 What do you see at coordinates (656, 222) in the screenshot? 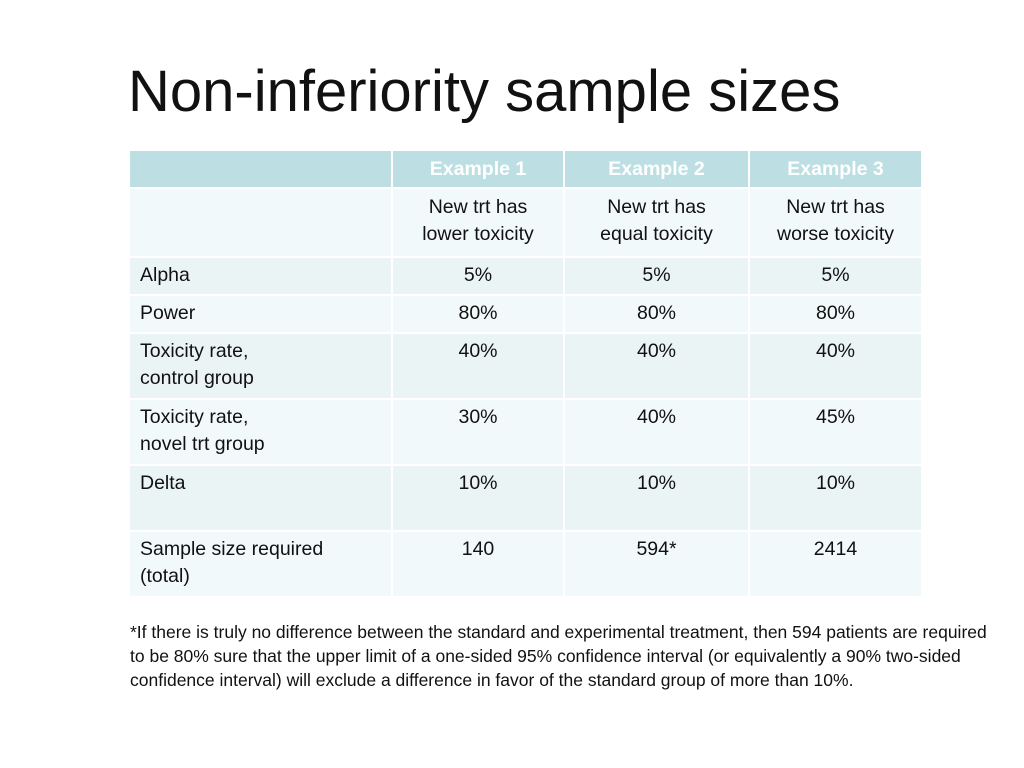
I see `description-cell-2: New trt has equal toxicity` at bounding box center [656, 222].